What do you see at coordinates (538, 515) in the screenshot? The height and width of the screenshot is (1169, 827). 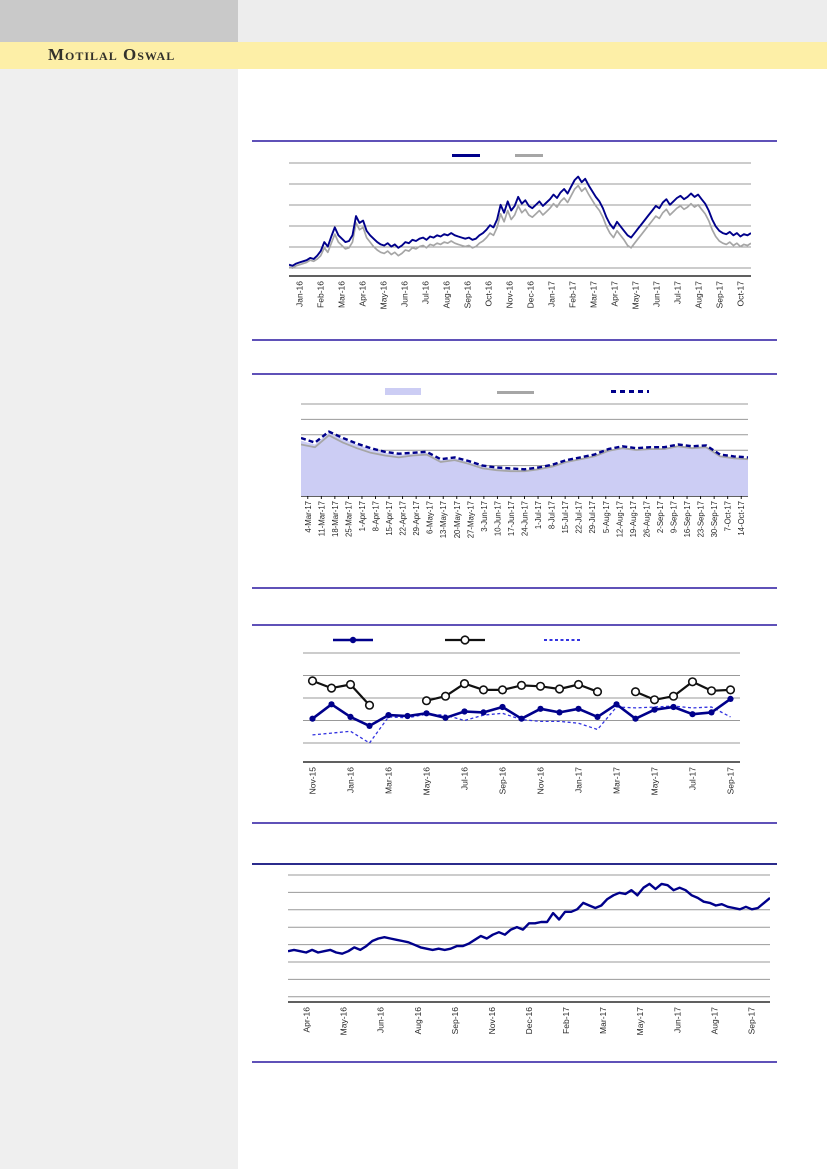 I see `x-tick-label: 1-Jul-17` at bounding box center [538, 515].